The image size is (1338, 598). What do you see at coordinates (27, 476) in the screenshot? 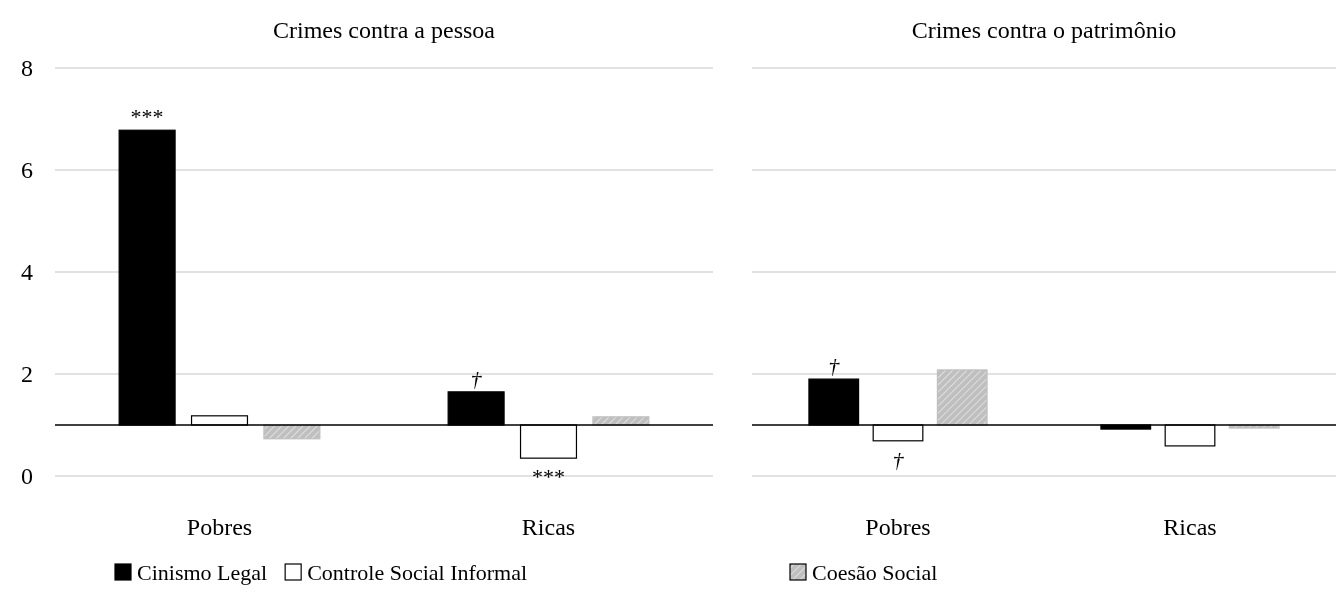
I see `y-tick-label: 0` at bounding box center [27, 476].